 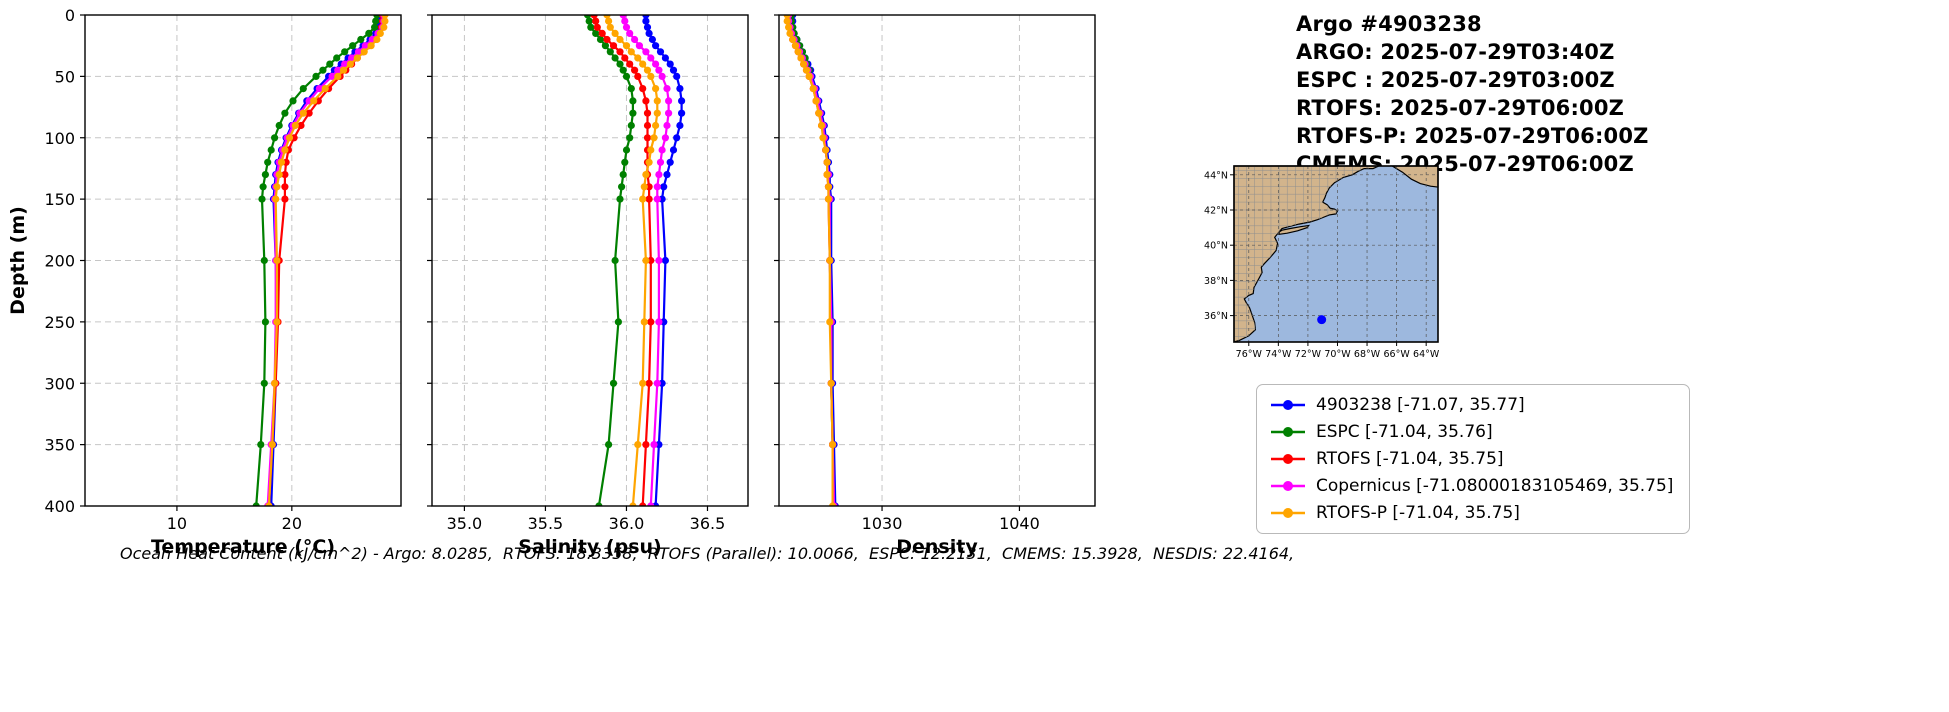 What do you see at coordinates (1396, 354) in the screenshot?
I see `map-lon-label: 66°W` at bounding box center [1396, 354].